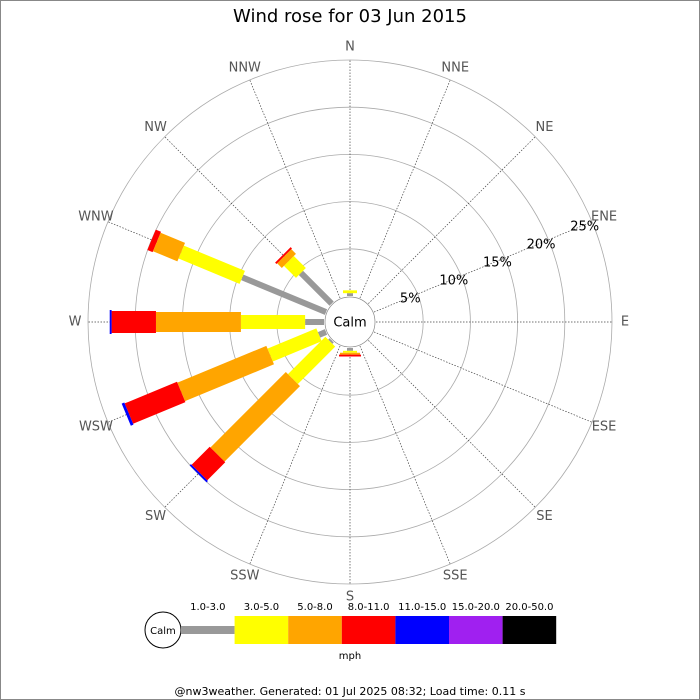  What do you see at coordinates (625, 322) in the screenshot?
I see `direction-label: E` at bounding box center [625, 322].